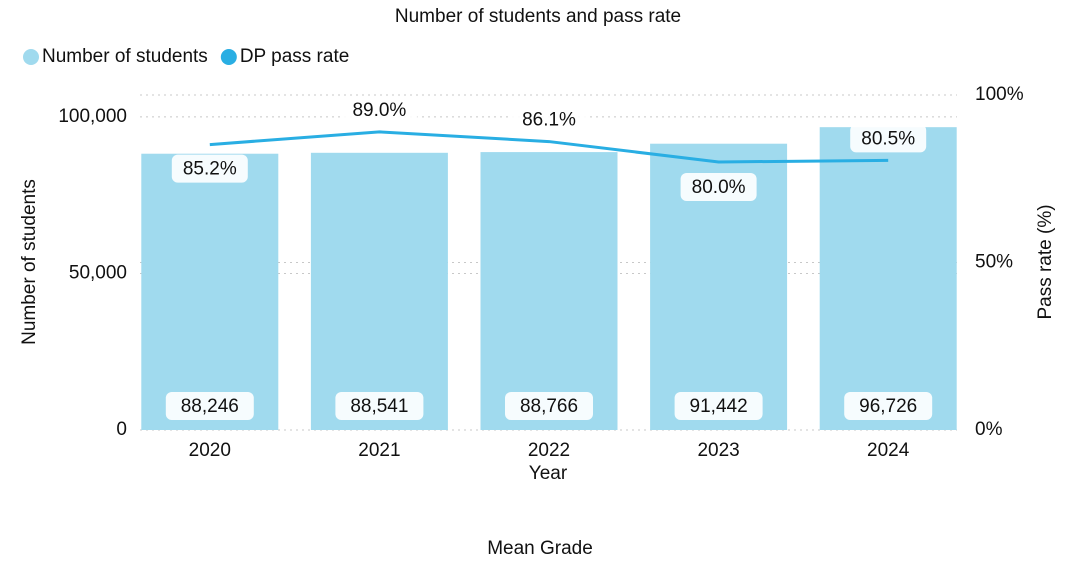 Image resolution: width=1080 pixels, height=567 pixels. What do you see at coordinates (210, 450) in the screenshot?
I see `x-tick-label: 2020` at bounding box center [210, 450].